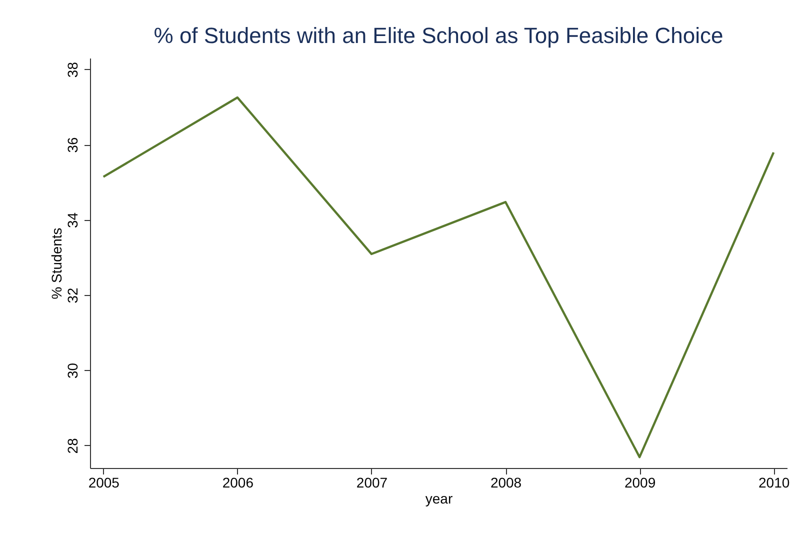 This screenshot has width=801, height=536. I want to click on y-tick-label: 38, so click(72, 70).